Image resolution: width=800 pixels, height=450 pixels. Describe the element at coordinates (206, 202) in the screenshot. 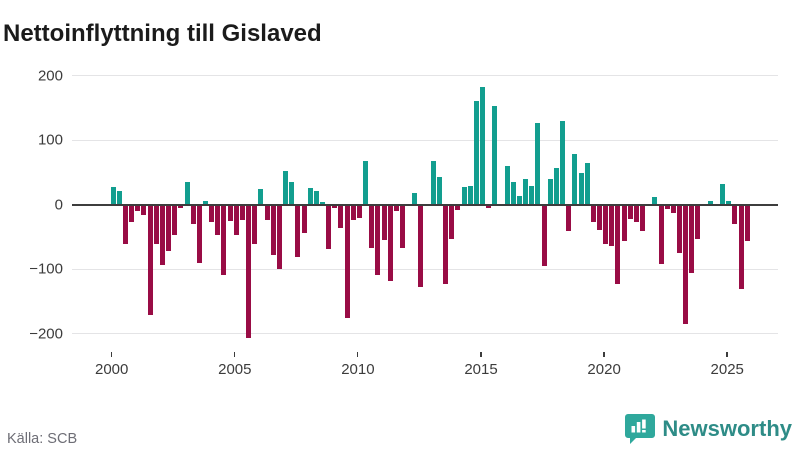

I see `bar-2003-Q4` at that location.